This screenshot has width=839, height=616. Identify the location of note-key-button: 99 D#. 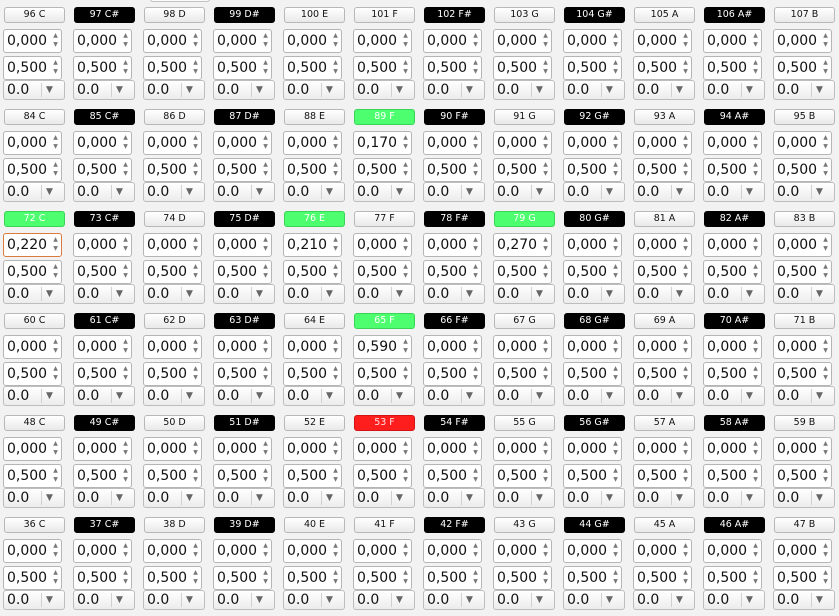
(244, 15).